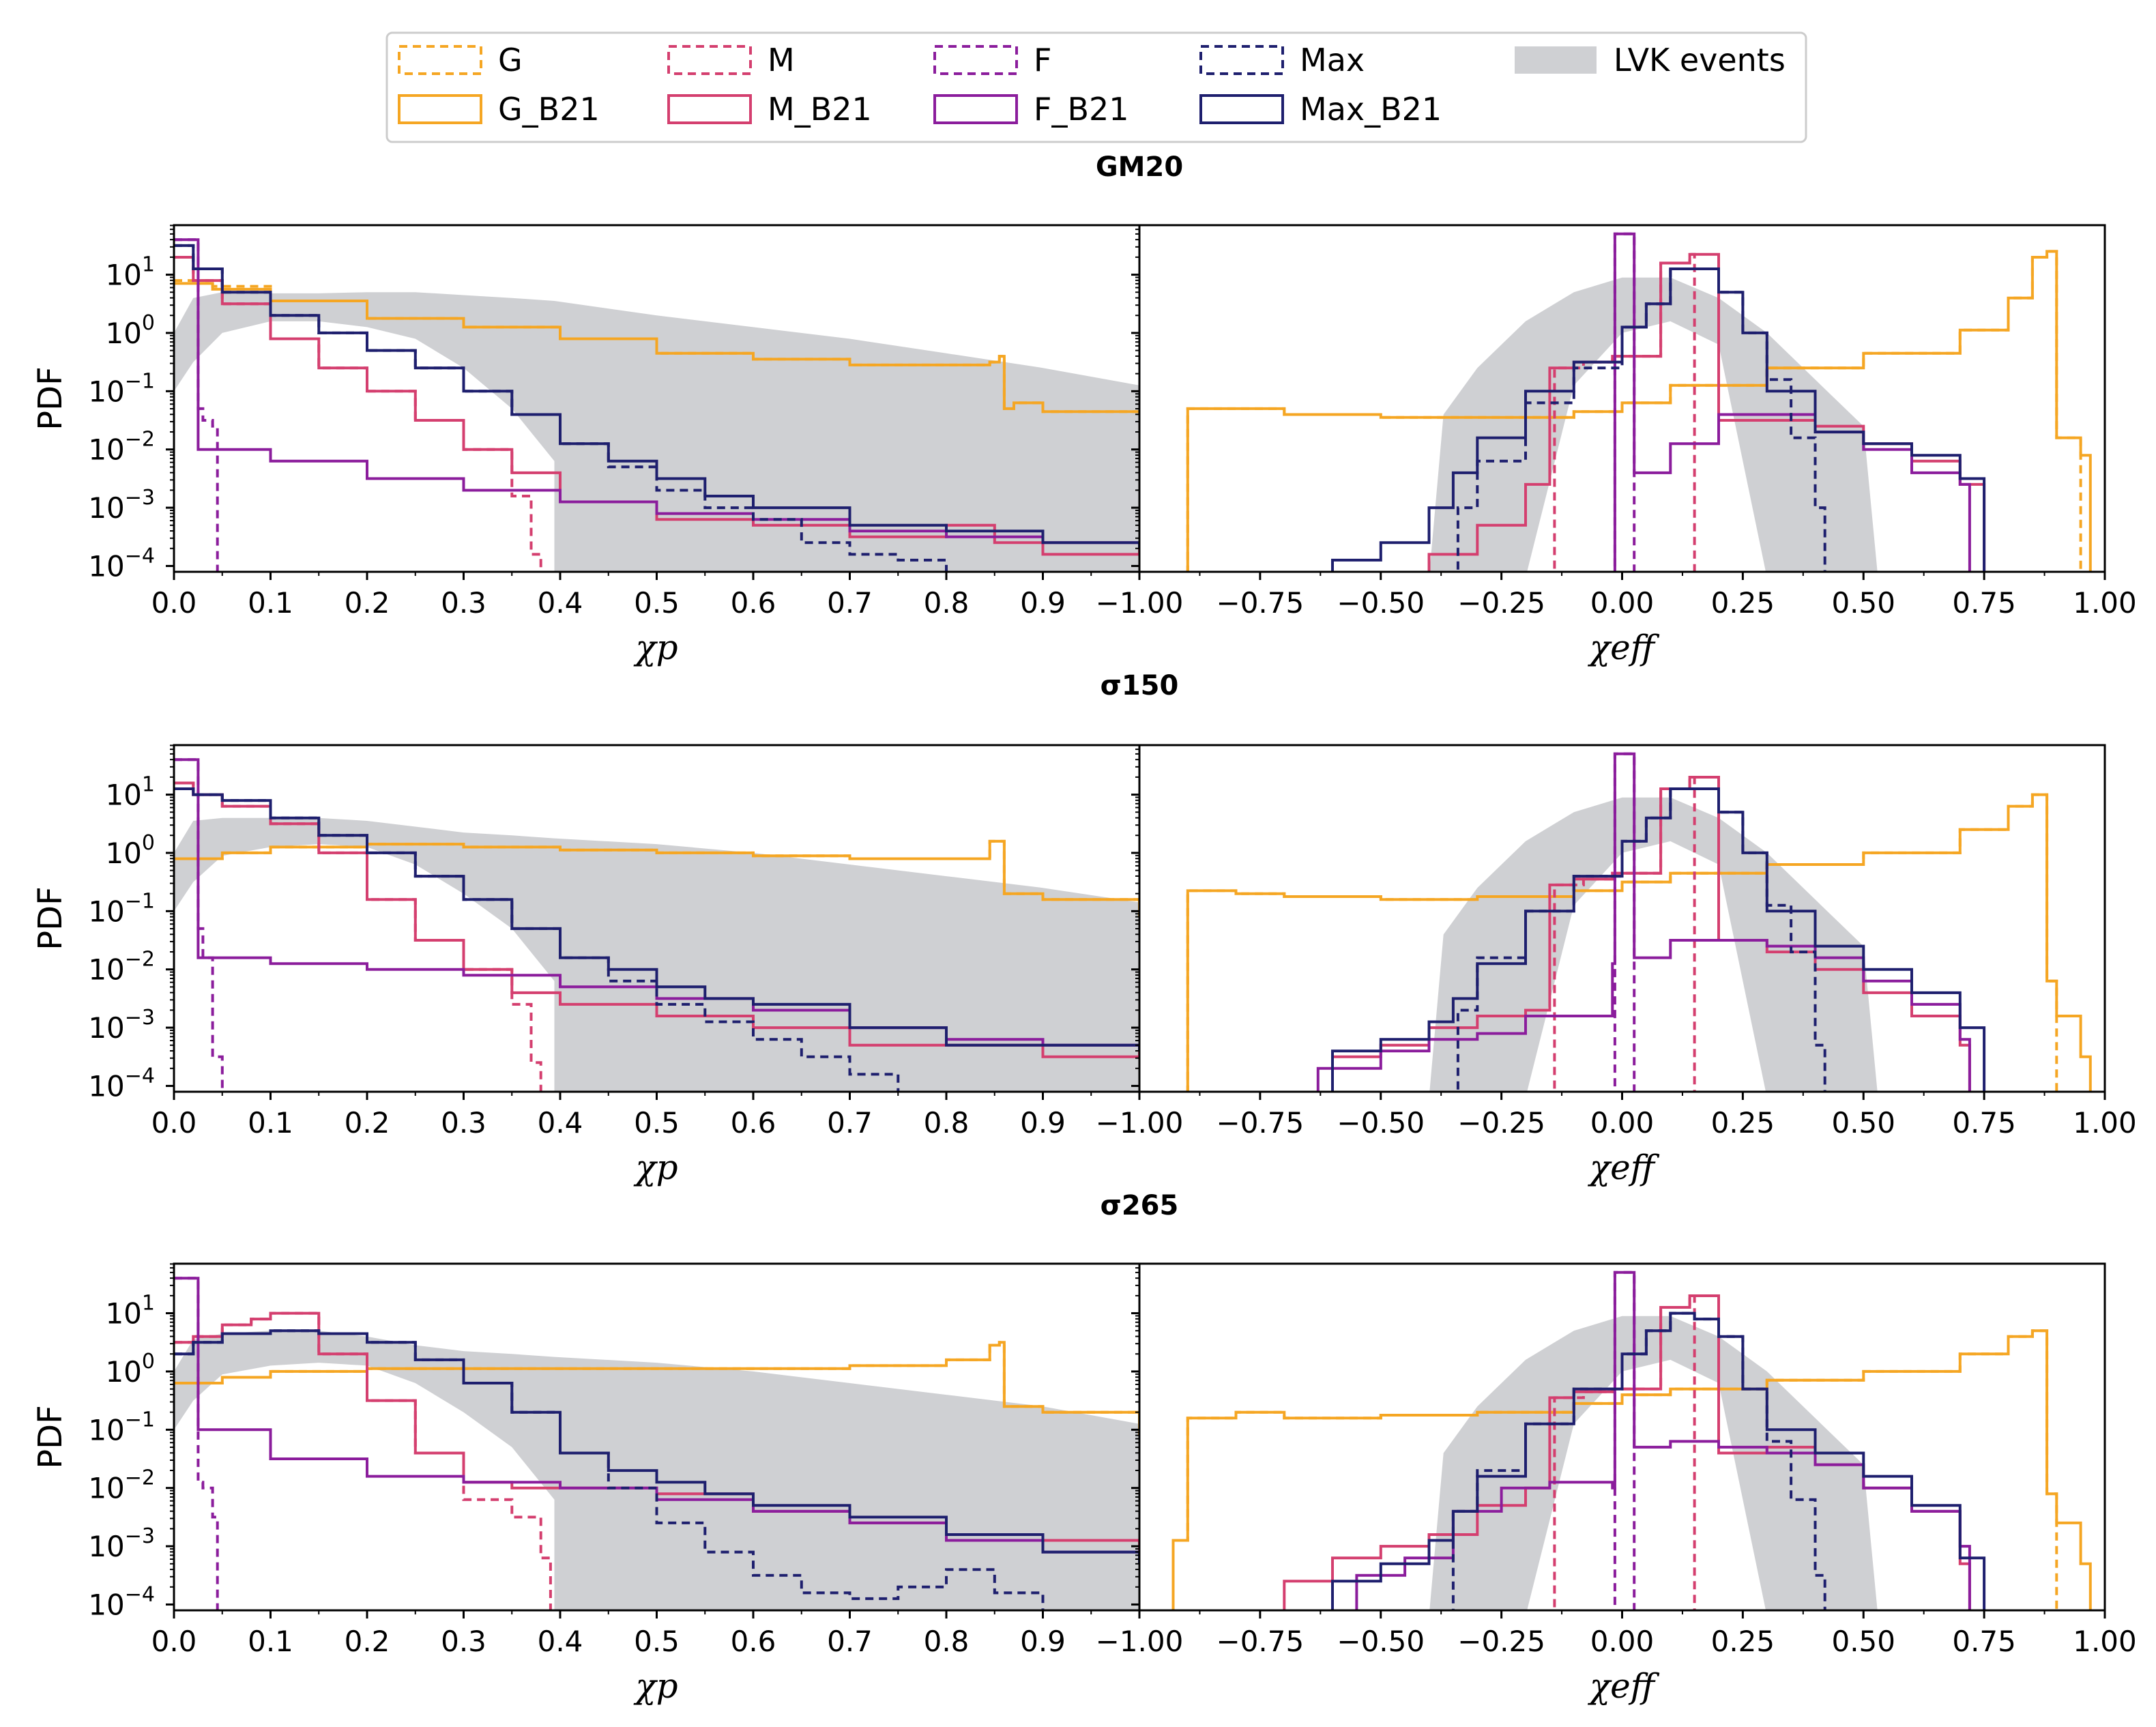 The width and height of the screenshot is (2156, 1727). I want to click on legend-label: F_B21, so click(1081, 109).